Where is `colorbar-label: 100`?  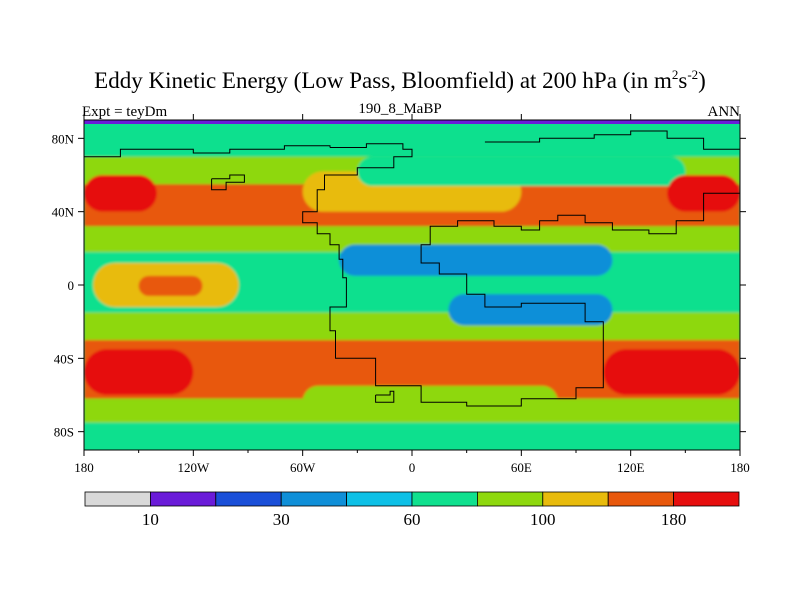
colorbar-label: 100 is located at coordinates (543, 519).